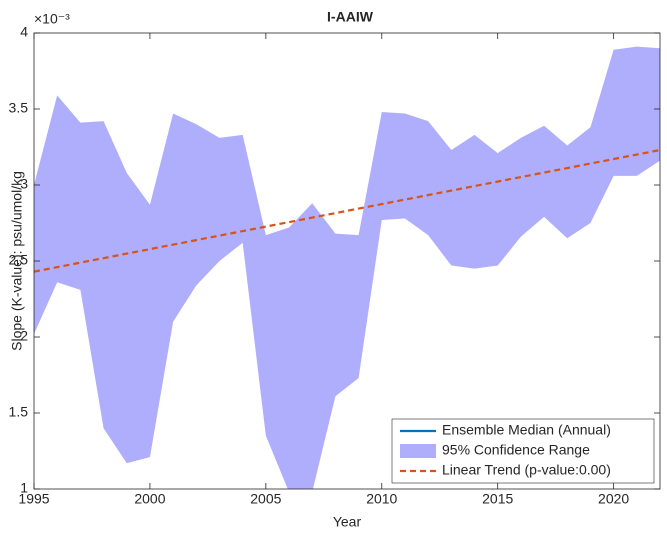  I want to click on x-tick-label: 2005, so click(265, 499).